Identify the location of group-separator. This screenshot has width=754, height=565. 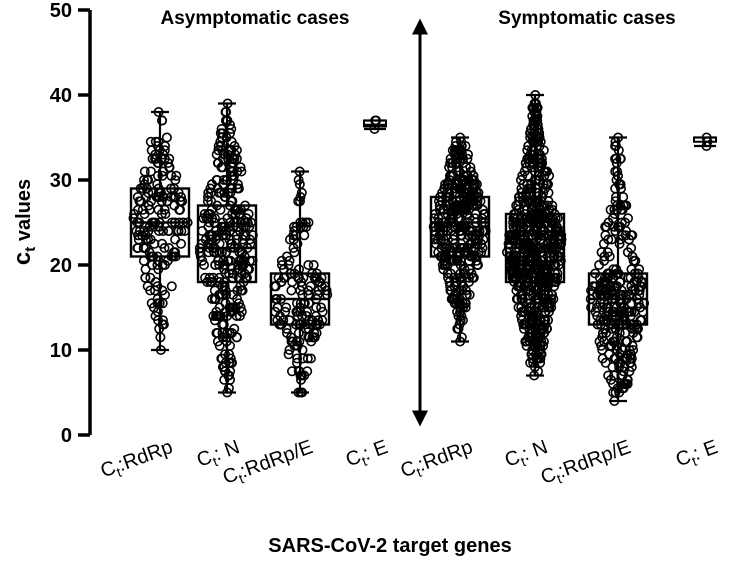
(420, 222).